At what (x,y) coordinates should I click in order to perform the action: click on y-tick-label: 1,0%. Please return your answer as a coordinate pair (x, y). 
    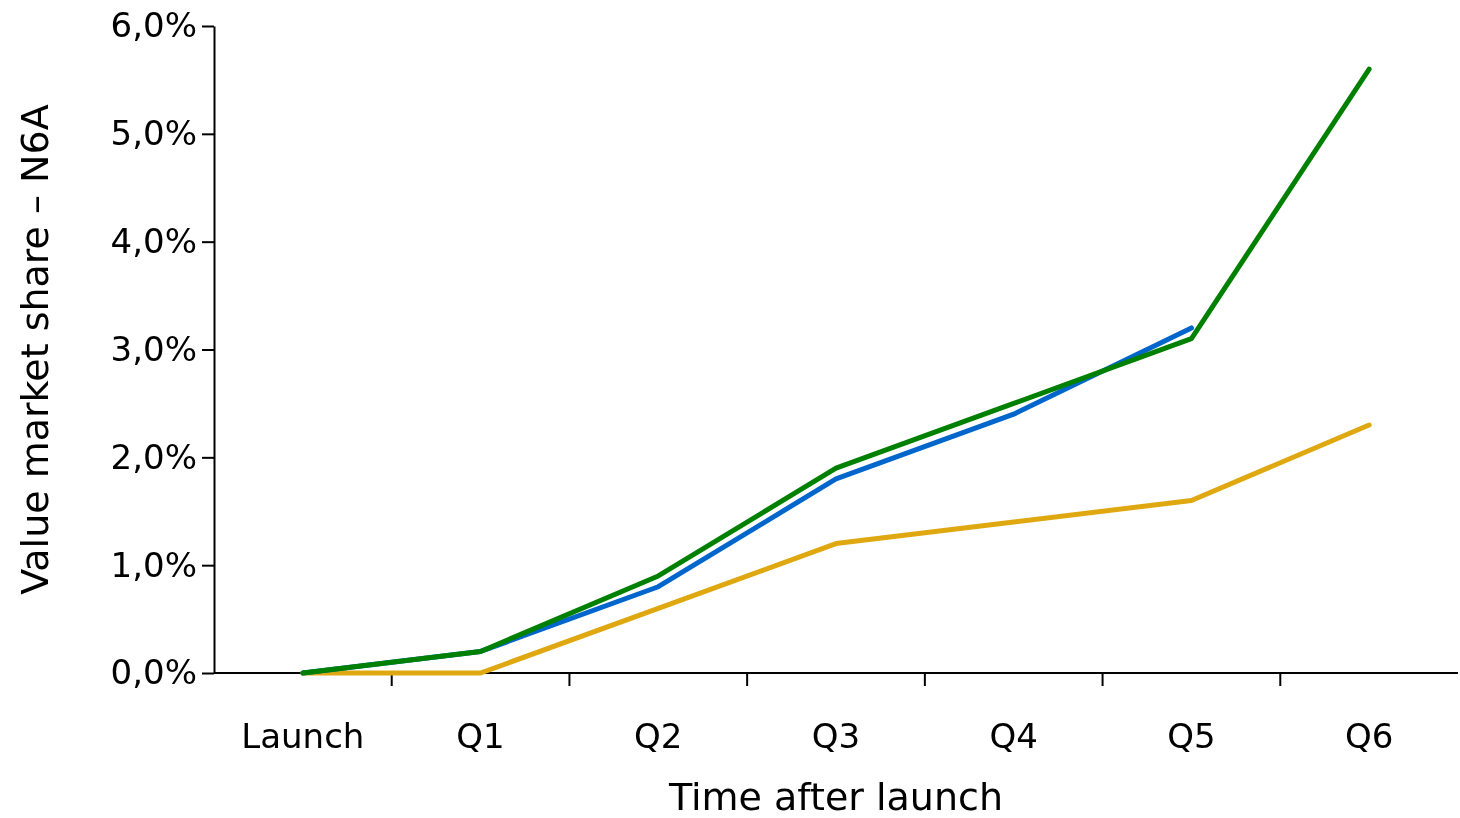
    Looking at the image, I should click on (153, 564).